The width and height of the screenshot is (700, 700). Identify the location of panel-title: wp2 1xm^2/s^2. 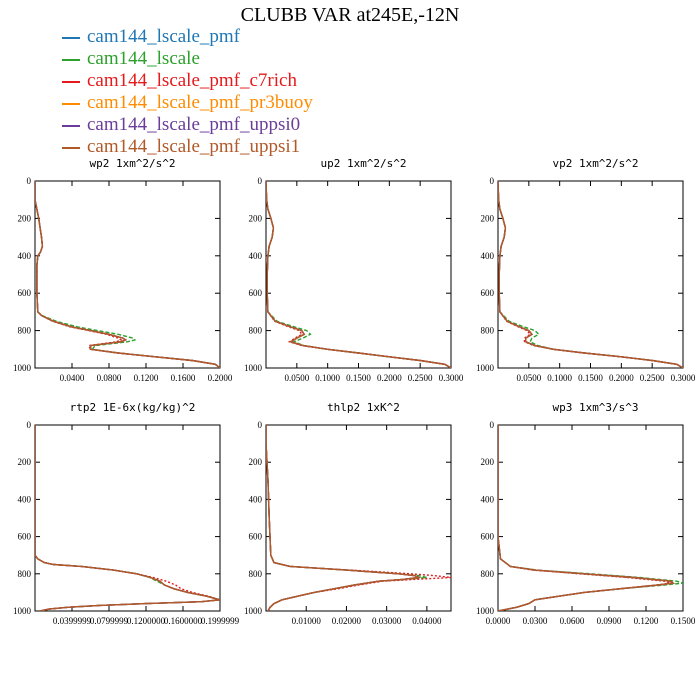
(132, 163).